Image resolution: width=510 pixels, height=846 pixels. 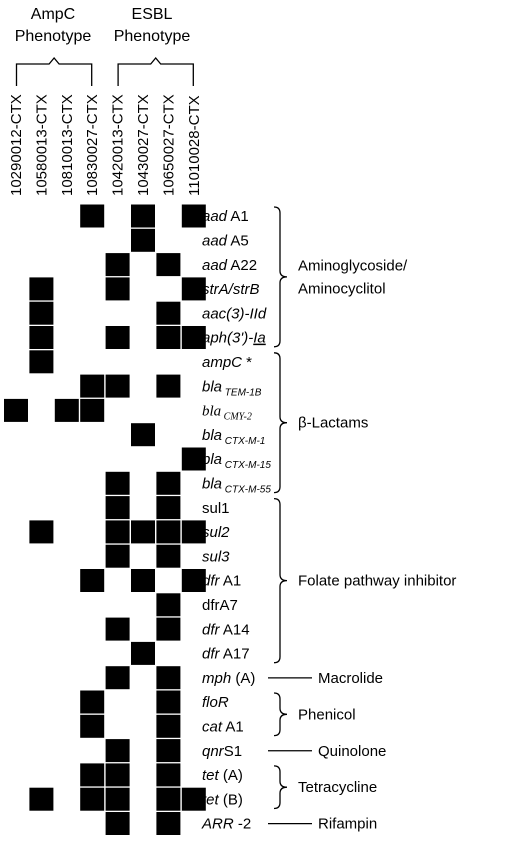 What do you see at coordinates (92, 145) in the screenshot?
I see `isolate-label: 10830027-CTX` at bounding box center [92, 145].